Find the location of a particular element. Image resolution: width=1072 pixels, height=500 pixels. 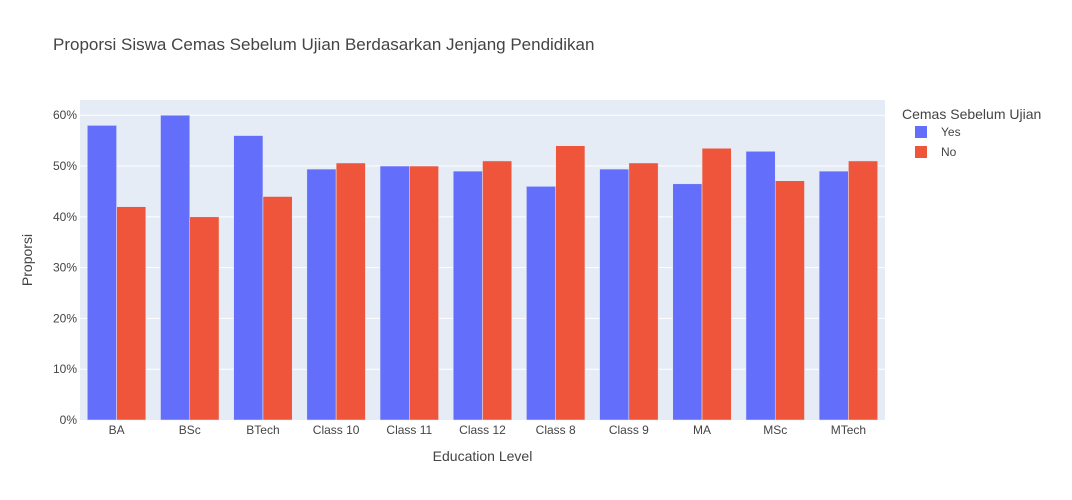

y-tick-label: 40% is located at coordinates (65, 217).